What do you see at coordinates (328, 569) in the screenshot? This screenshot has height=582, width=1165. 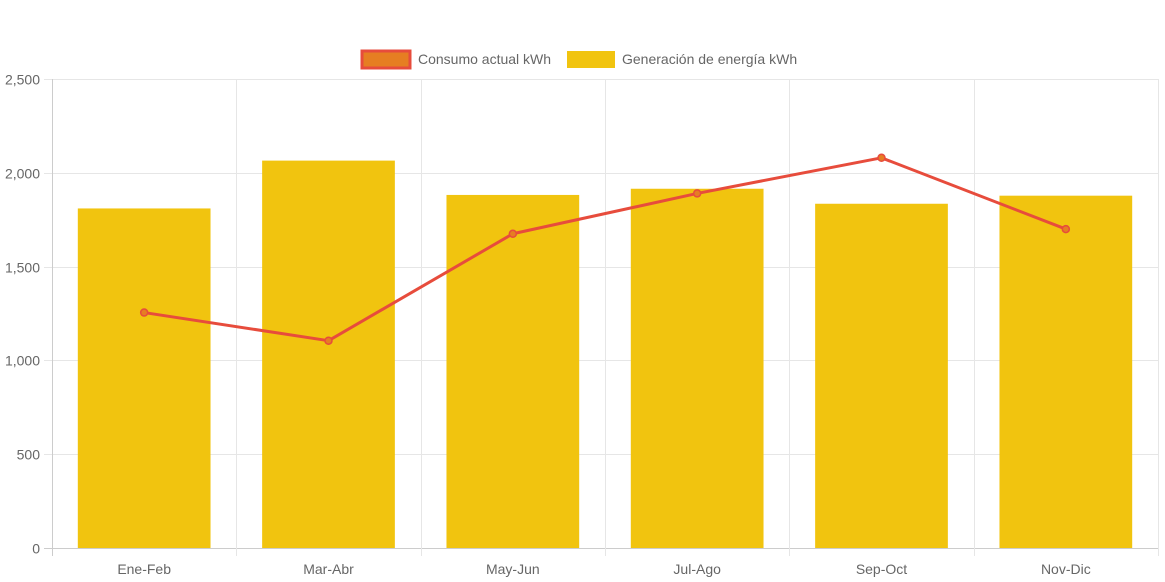 I see `x-tick-label: Mar-Abr` at bounding box center [328, 569].